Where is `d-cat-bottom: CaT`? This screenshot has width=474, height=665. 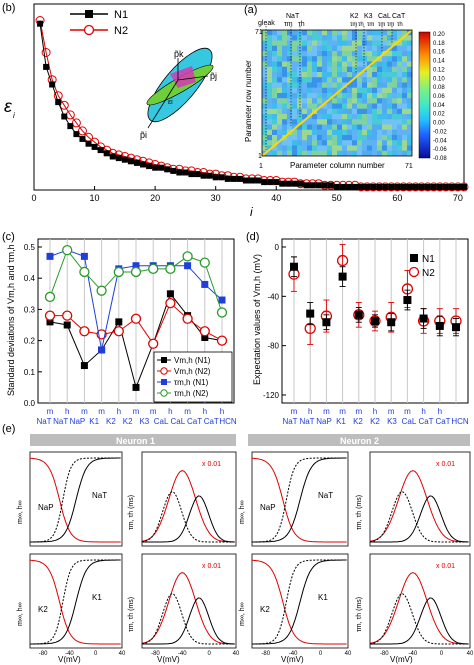
d-cat-bottom: CaT is located at coordinates (425, 421).